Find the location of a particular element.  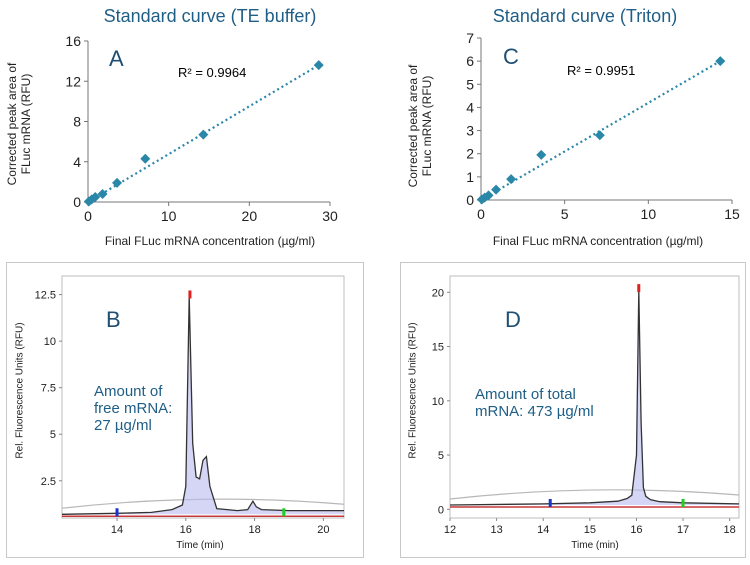

chart-d-xlabel: Time (min) is located at coordinates (595, 545).